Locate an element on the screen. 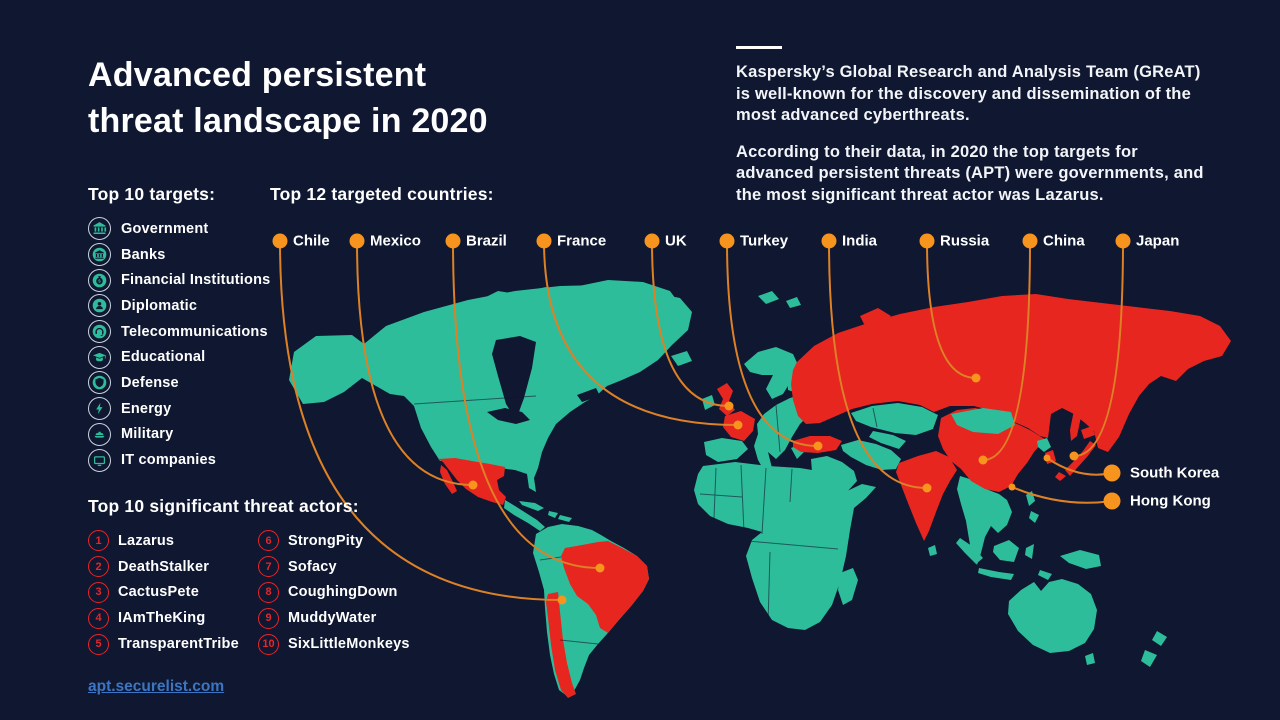 The height and width of the screenshot is (720, 1280). sea-cutouts is located at coordinates (543, 380).